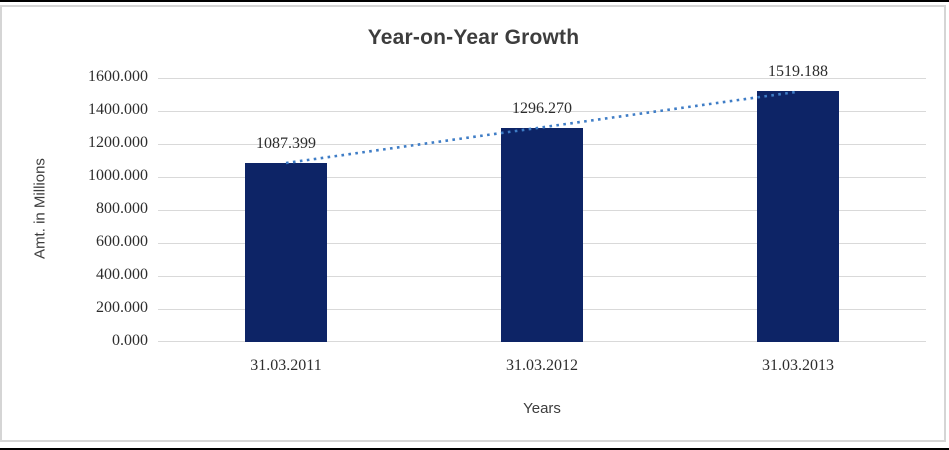 The image size is (949, 450). What do you see at coordinates (118, 109) in the screenshot?
I see `y-axis-tick-label: 1400.000` at bounding box center [118, 109].